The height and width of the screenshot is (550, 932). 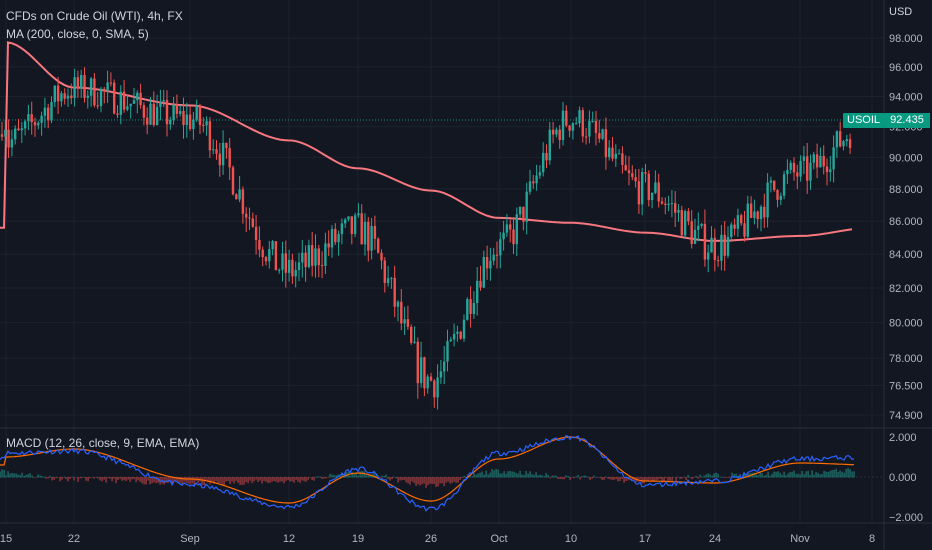 What do you see at coordinates (190, 539) in the screenshot?
I see `x-tick-label: Sep` at bounding box center [190, 539].